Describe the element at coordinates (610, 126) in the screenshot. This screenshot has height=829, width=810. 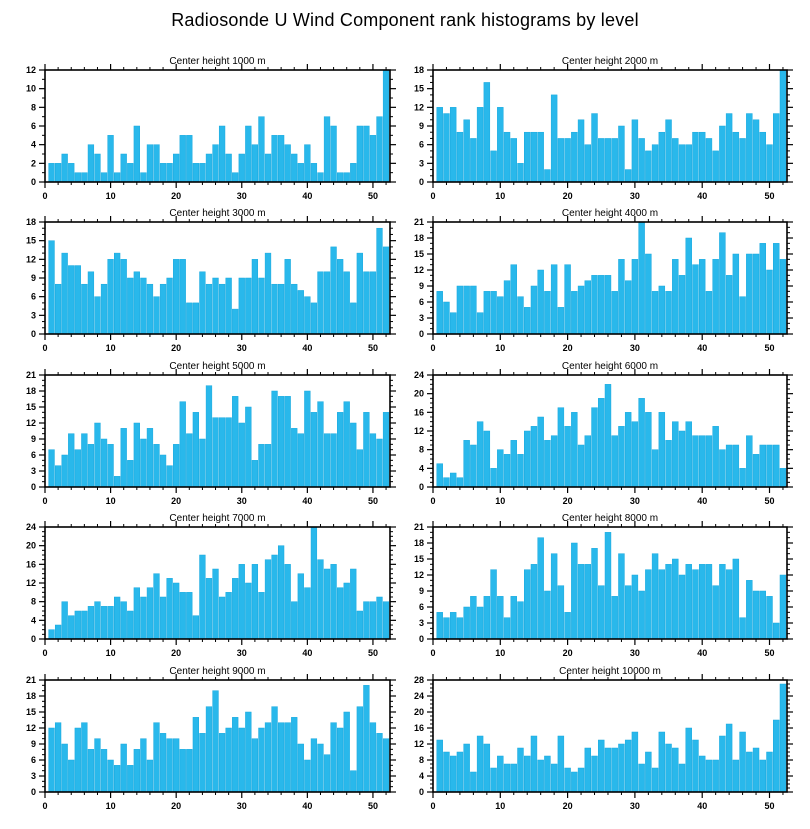
I see `plot-frame` at that location.